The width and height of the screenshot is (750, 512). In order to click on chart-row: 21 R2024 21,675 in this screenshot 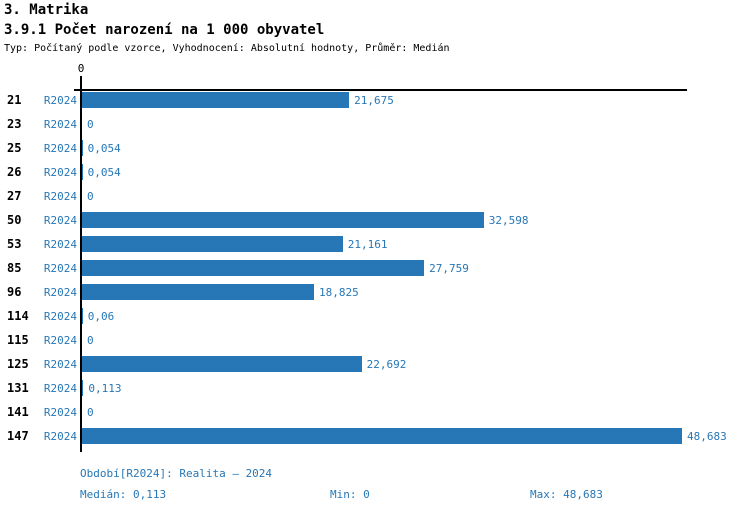, I will do `click(375, 100)`.